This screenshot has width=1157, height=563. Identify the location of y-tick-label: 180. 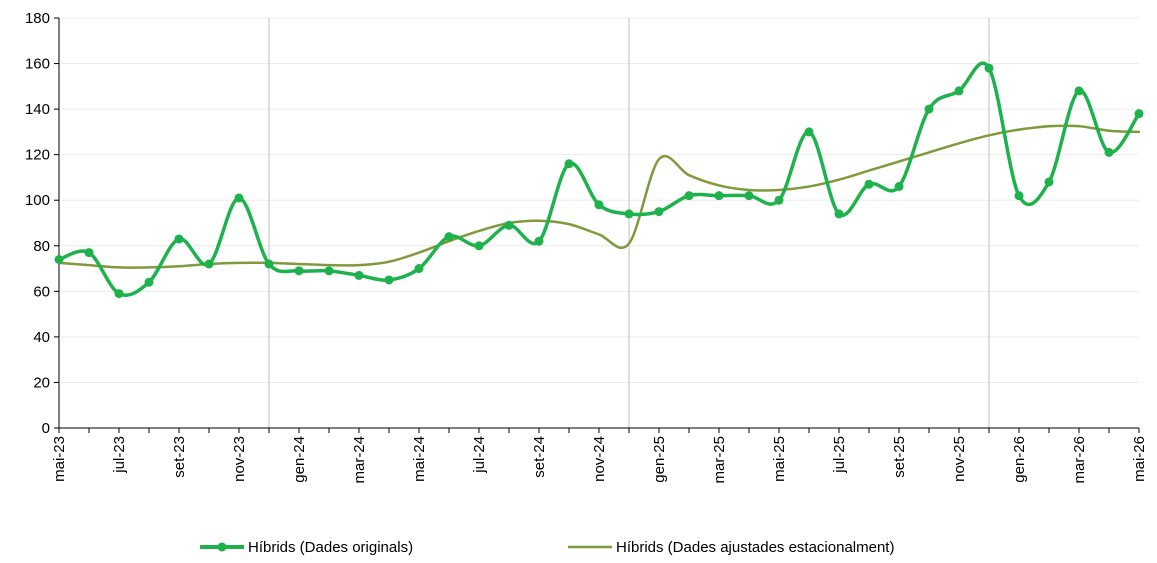
(37, 18).